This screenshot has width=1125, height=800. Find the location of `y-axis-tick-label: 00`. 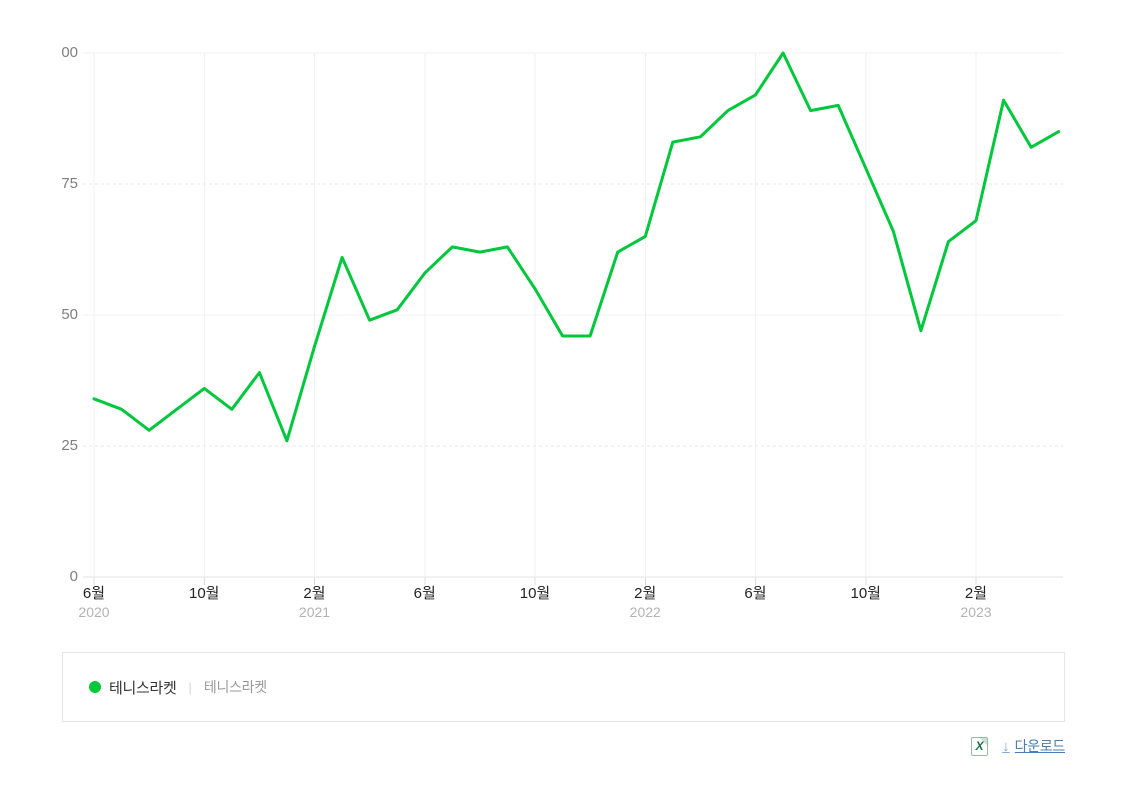

y-axis-tick-label: 00 is located at coordinates (69, 52).